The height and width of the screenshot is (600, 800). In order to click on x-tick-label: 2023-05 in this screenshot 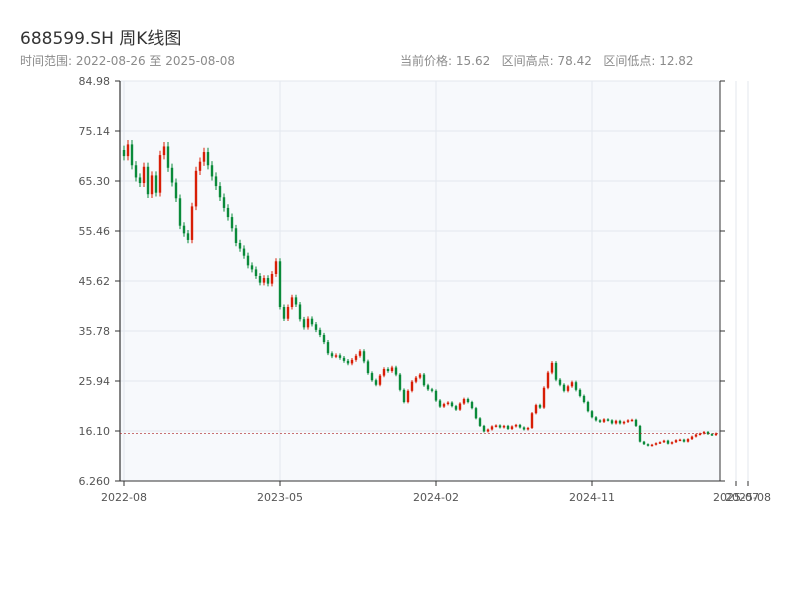, I will do `click(280, 497)`.